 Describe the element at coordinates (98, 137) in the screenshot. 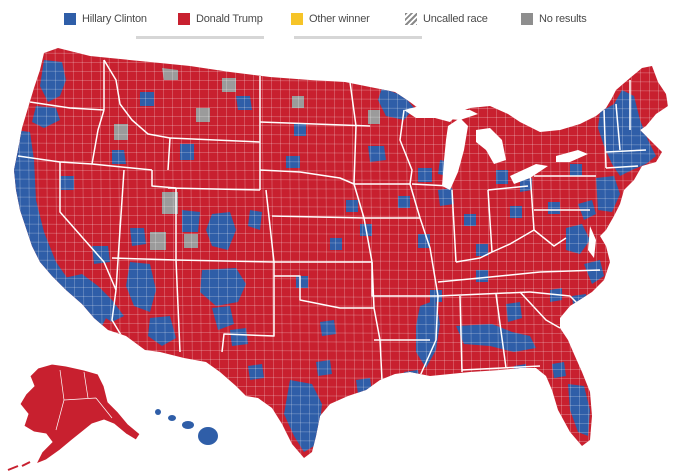

I see `border-oregon-idaho` at that location.